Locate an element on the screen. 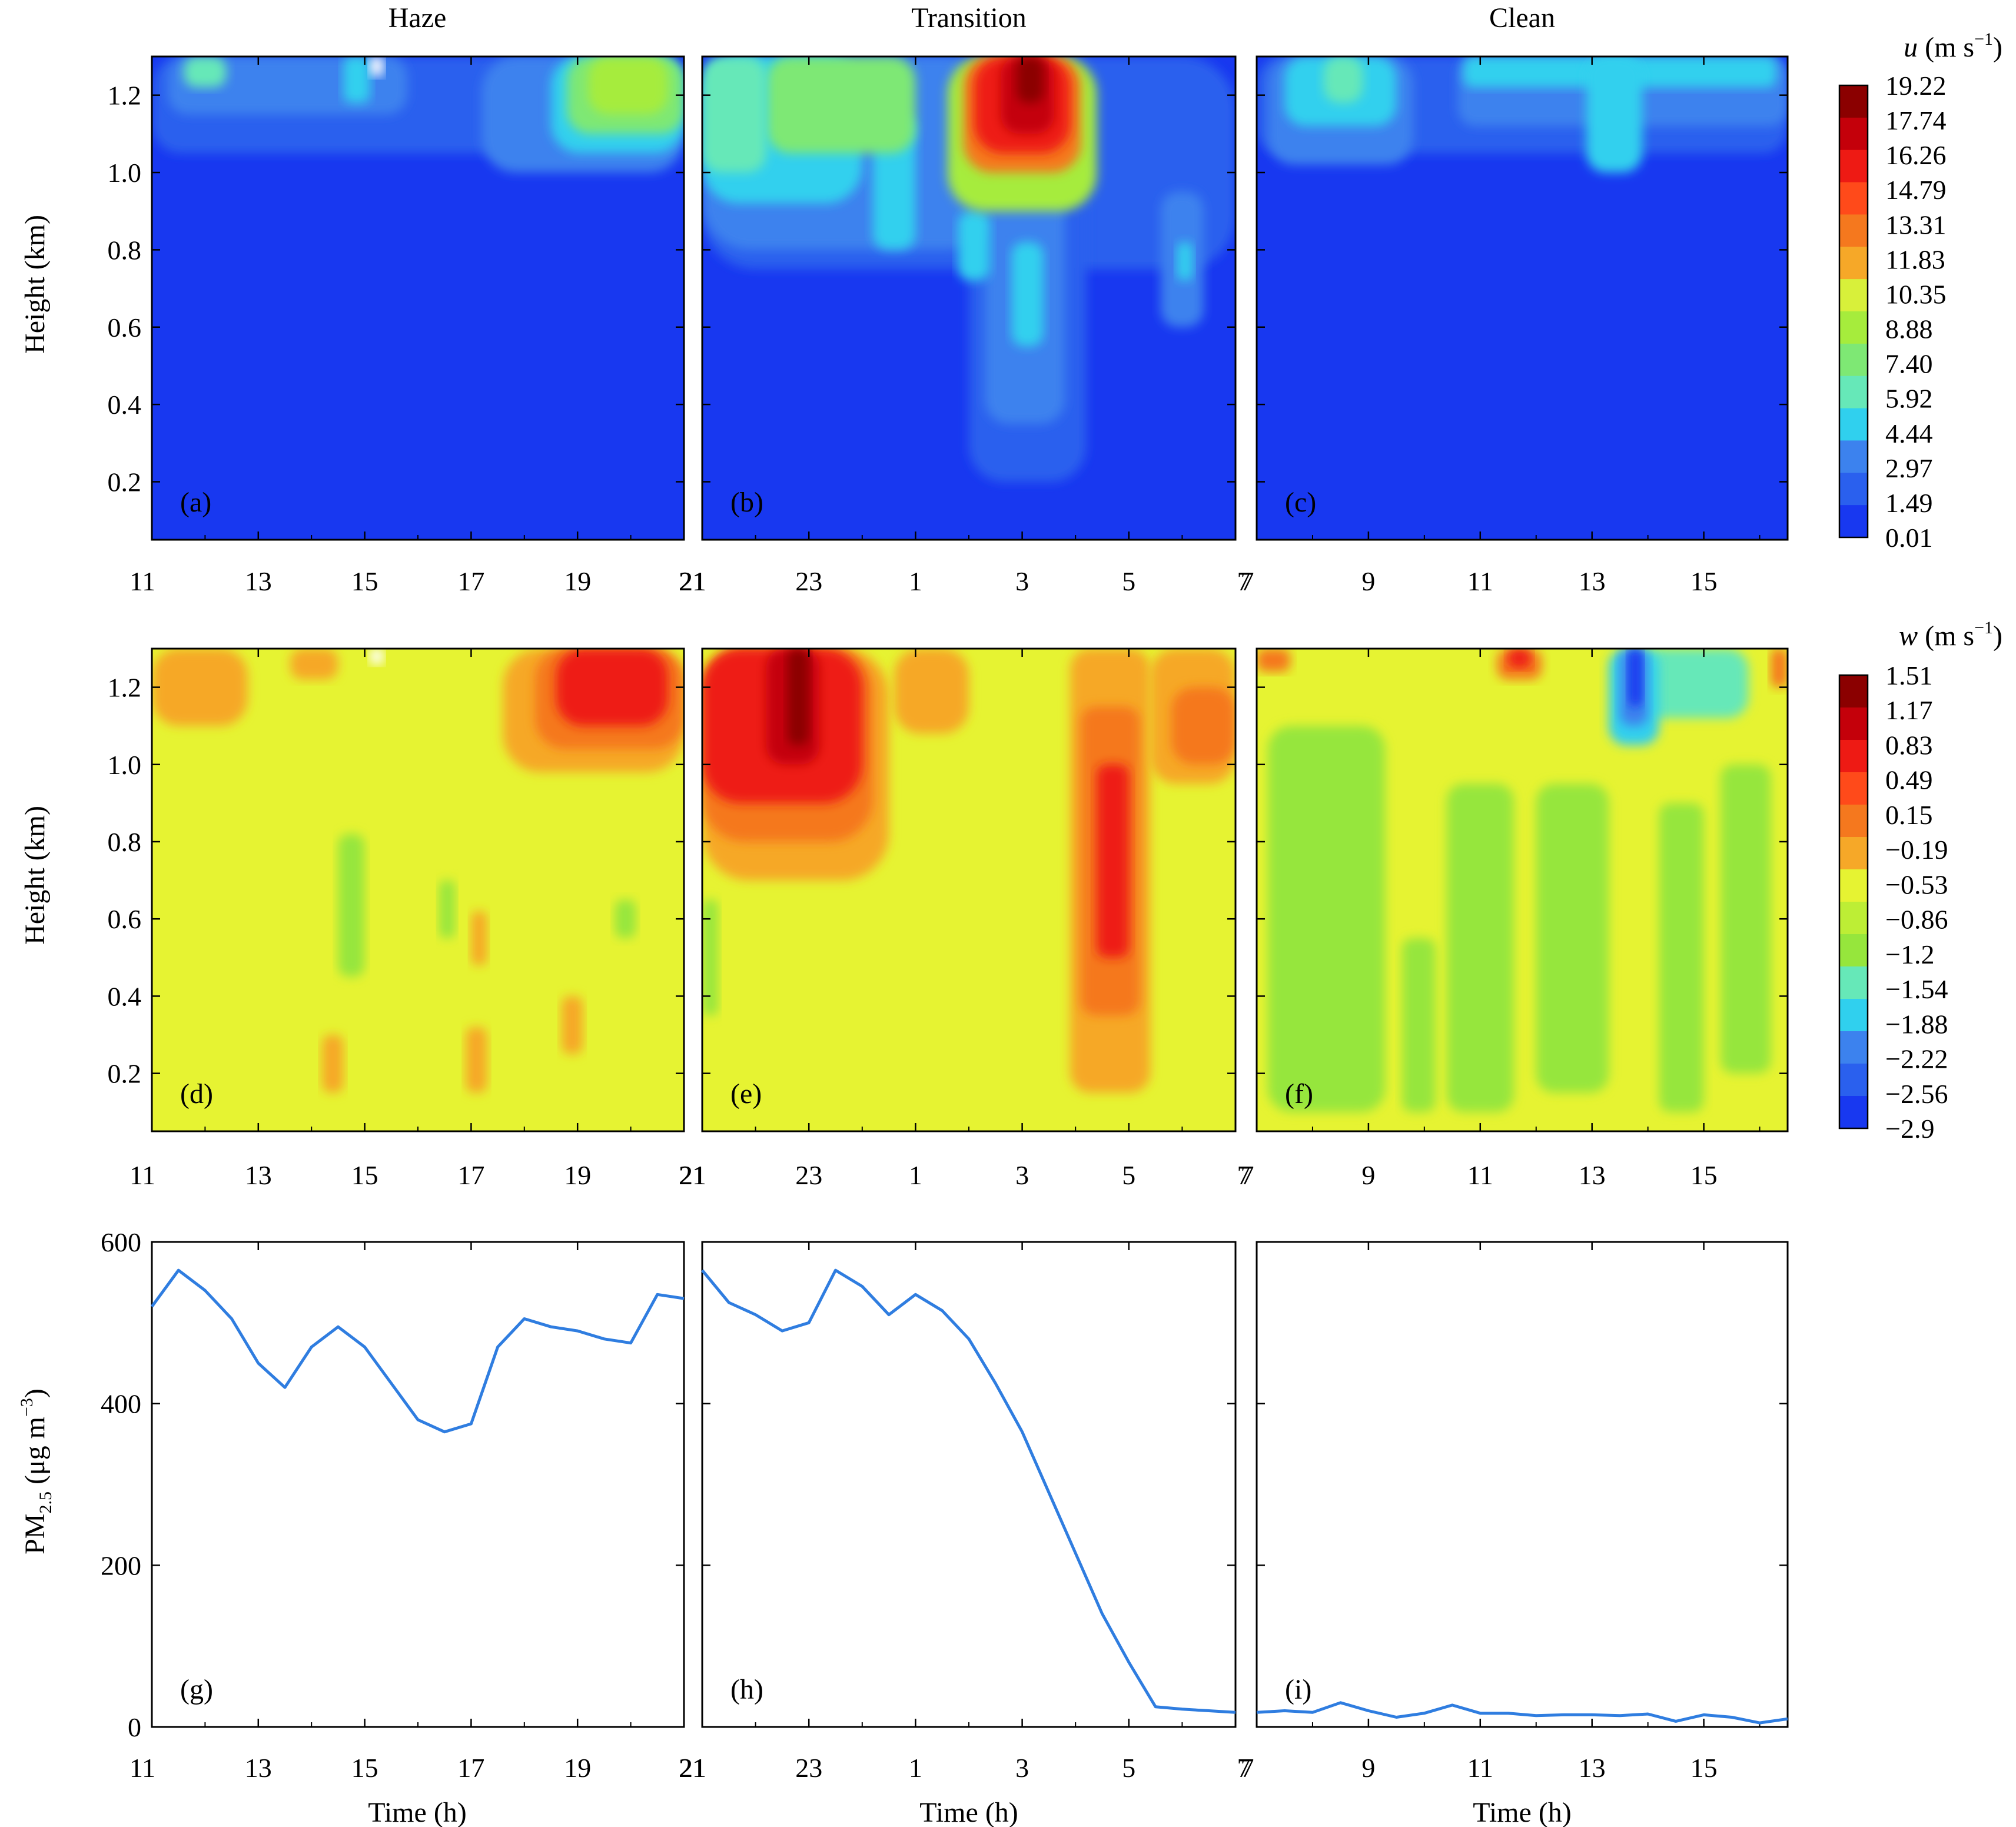  colorbar-level-label: 10.35 is located at coordinates (1916, 294).